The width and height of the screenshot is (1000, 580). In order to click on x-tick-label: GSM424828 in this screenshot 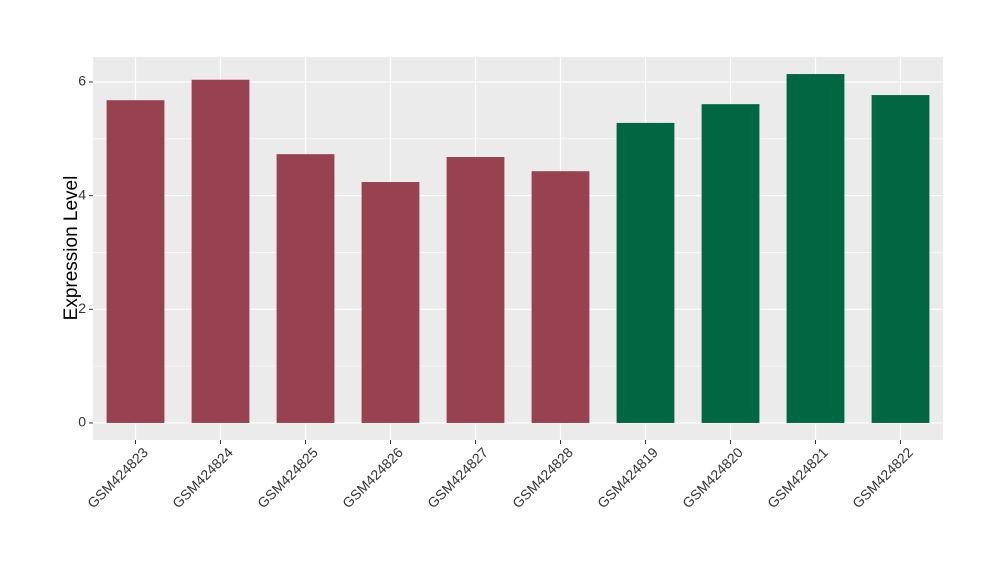, I will do `click(542, 477)`.